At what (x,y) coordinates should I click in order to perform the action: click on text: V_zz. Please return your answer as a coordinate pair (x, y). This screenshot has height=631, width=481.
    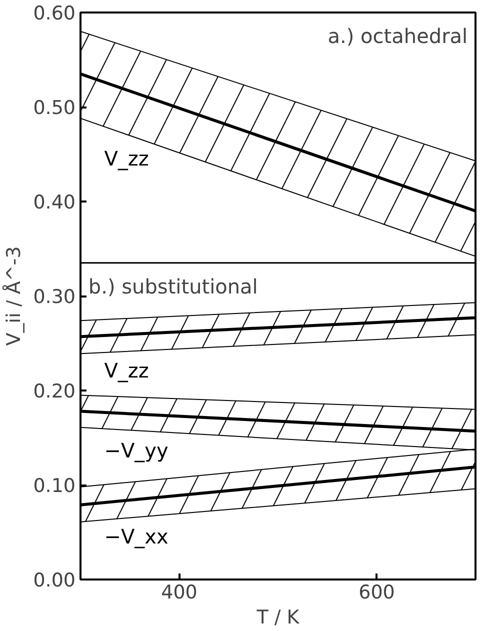
    Looking at the image, I should click on (126, 158).